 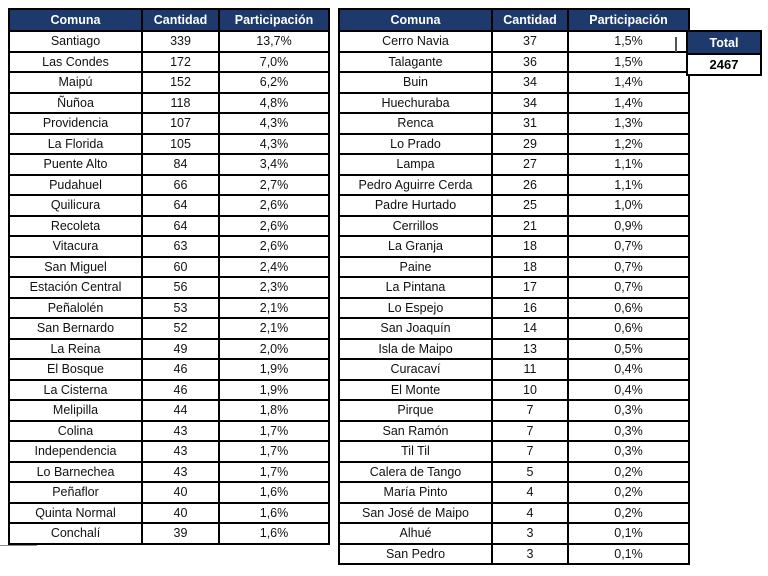 I want to click on gridline-fragment, so click(x=18, y=545).